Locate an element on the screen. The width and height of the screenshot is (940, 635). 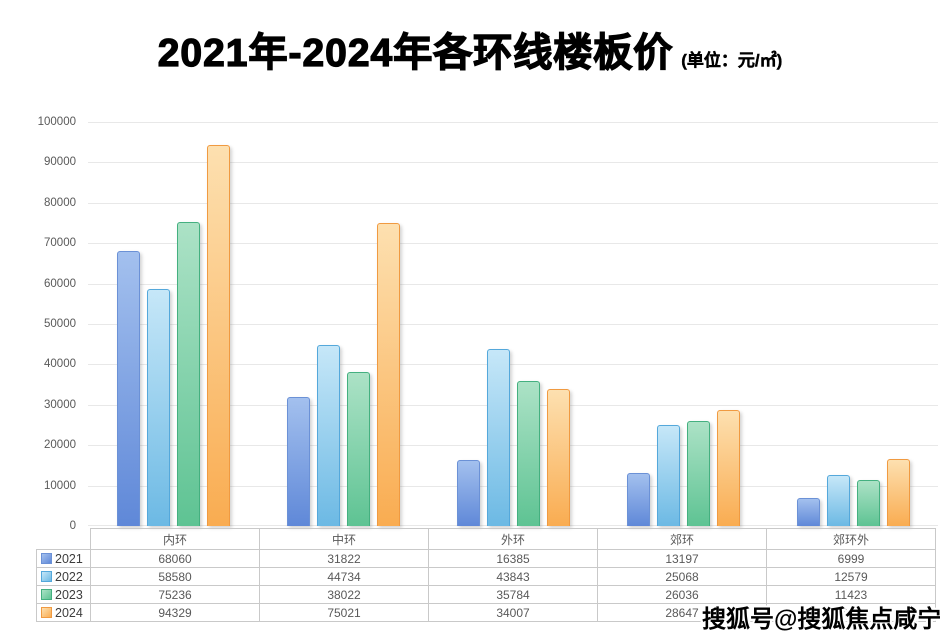
y-axis-tick-label: 80000 is located at coordinates (60, 203).